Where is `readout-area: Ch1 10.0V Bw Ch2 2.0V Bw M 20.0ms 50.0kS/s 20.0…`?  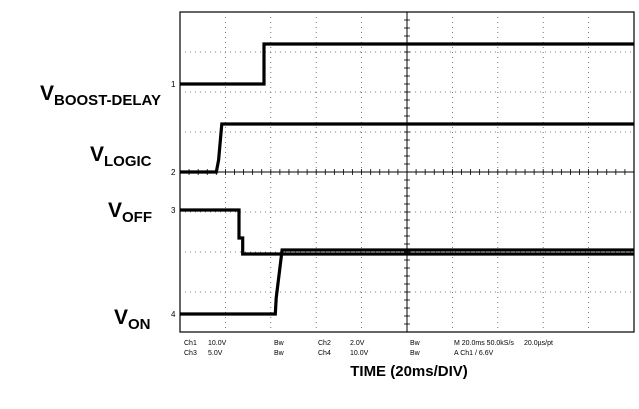
readout-area: Ch1 10.0V Bw Ch2 2.0V Bw M 20.0ms 50.0kS/s 20.0… is located at coordinates (368, 348).